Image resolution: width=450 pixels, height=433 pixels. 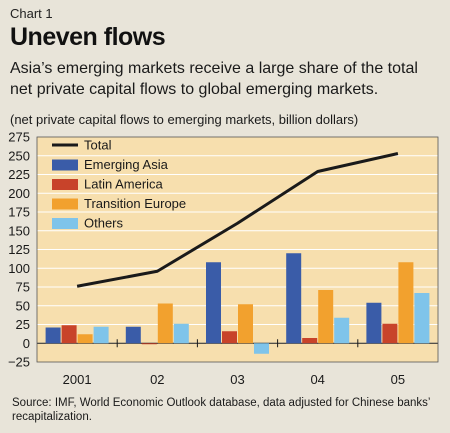 What do you see at coordinates (65, 165) in the screenshot?
I see `legend-swatch-emerging-asia` at bounding box center [65, 165].